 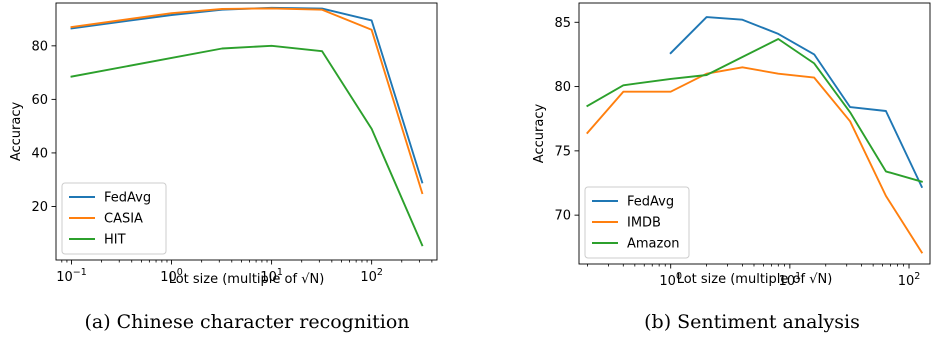 I want to click on legend-label: CASIA, so click(x=123, y=219).